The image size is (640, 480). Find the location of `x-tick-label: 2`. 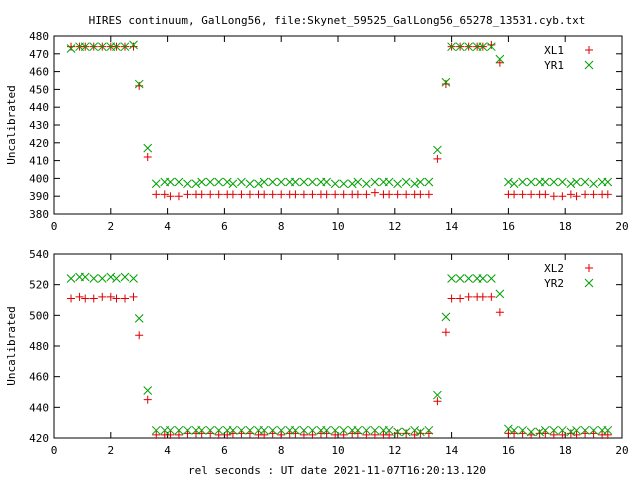

x-tick-label: 2 is located at coordinates (110, 450).